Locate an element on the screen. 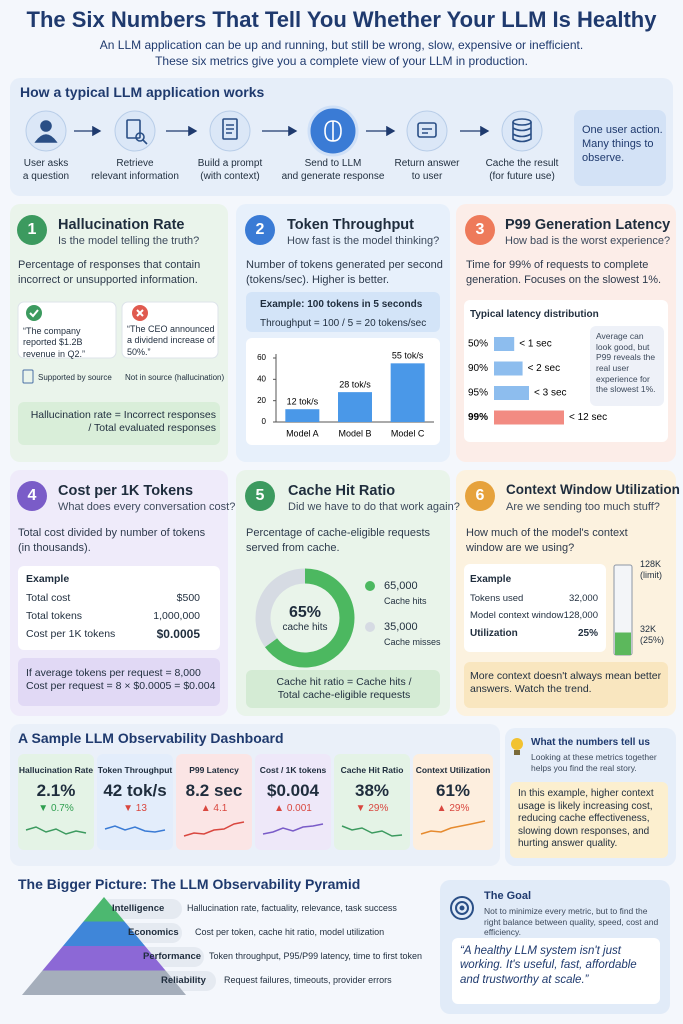 The image size is (683, 1024). note-box is located at coordinates (620, 148).